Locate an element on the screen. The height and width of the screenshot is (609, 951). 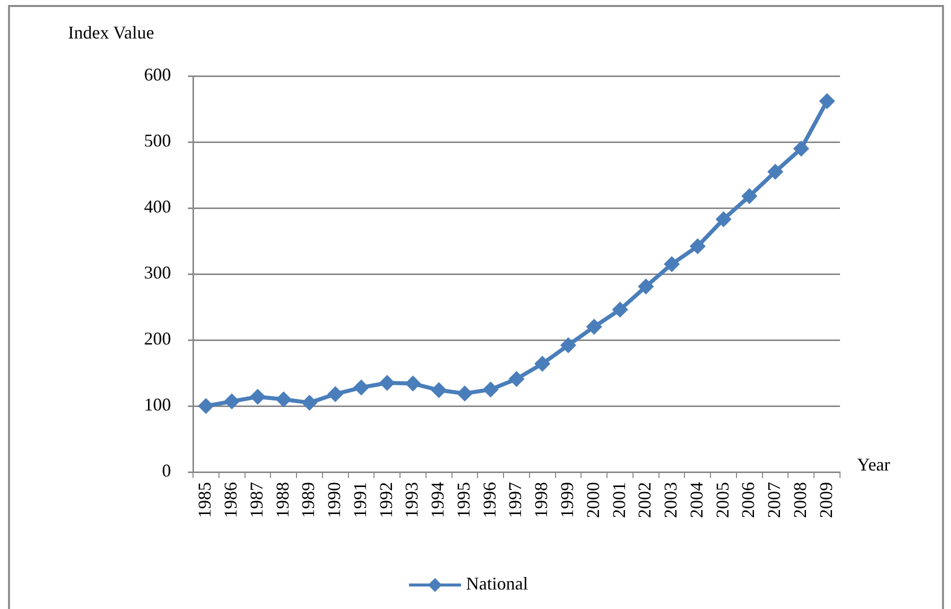
x-tick-label: 2000 is located at coordinates (592, 500).